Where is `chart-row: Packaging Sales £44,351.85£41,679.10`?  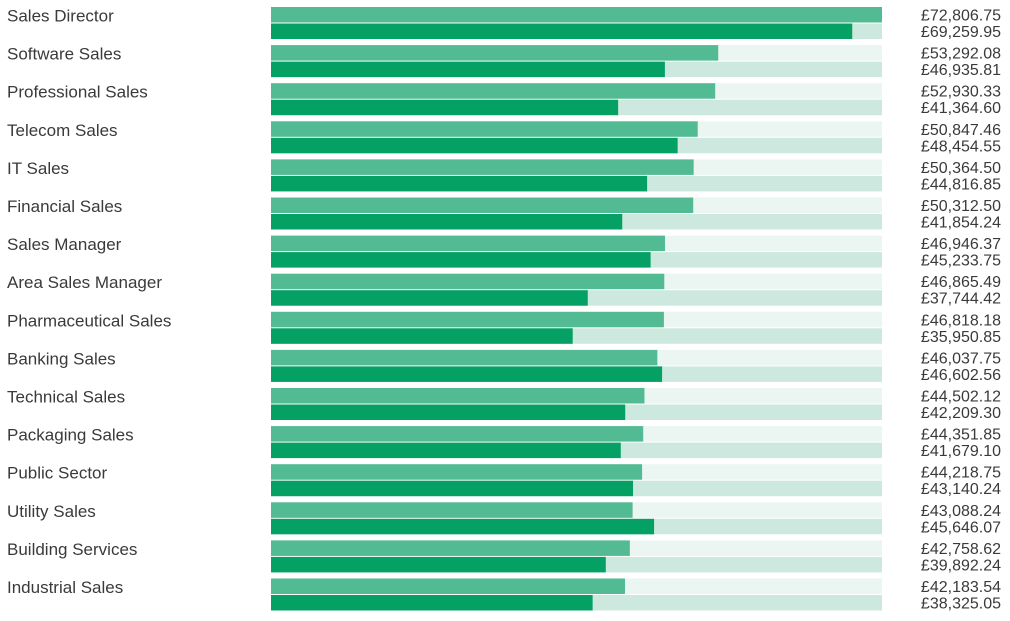 chart-row: Packaging Sales £44,351.85£41,679.10 is located at coordinates (504, 443).